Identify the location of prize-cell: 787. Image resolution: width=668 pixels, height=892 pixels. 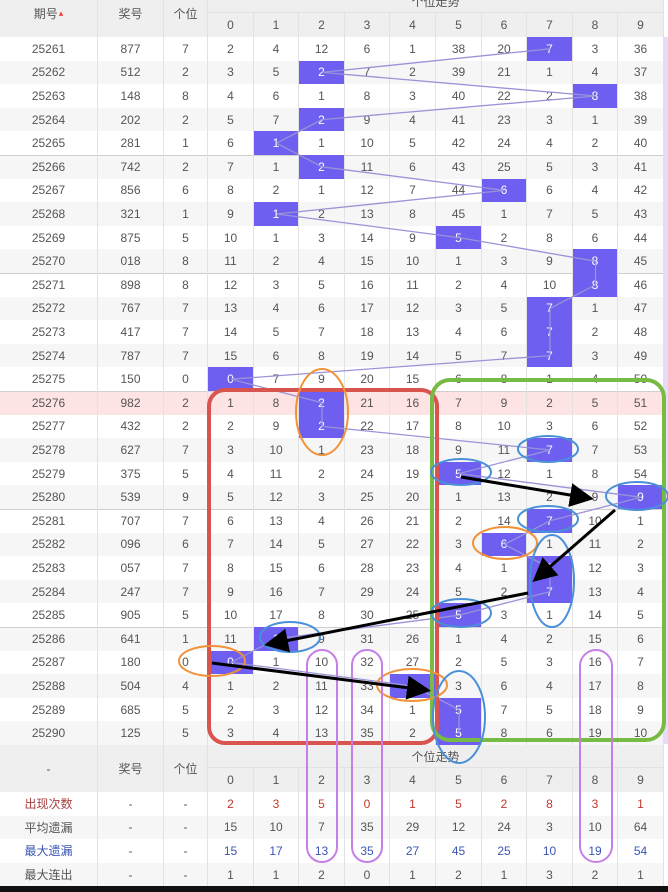
(131, 355).